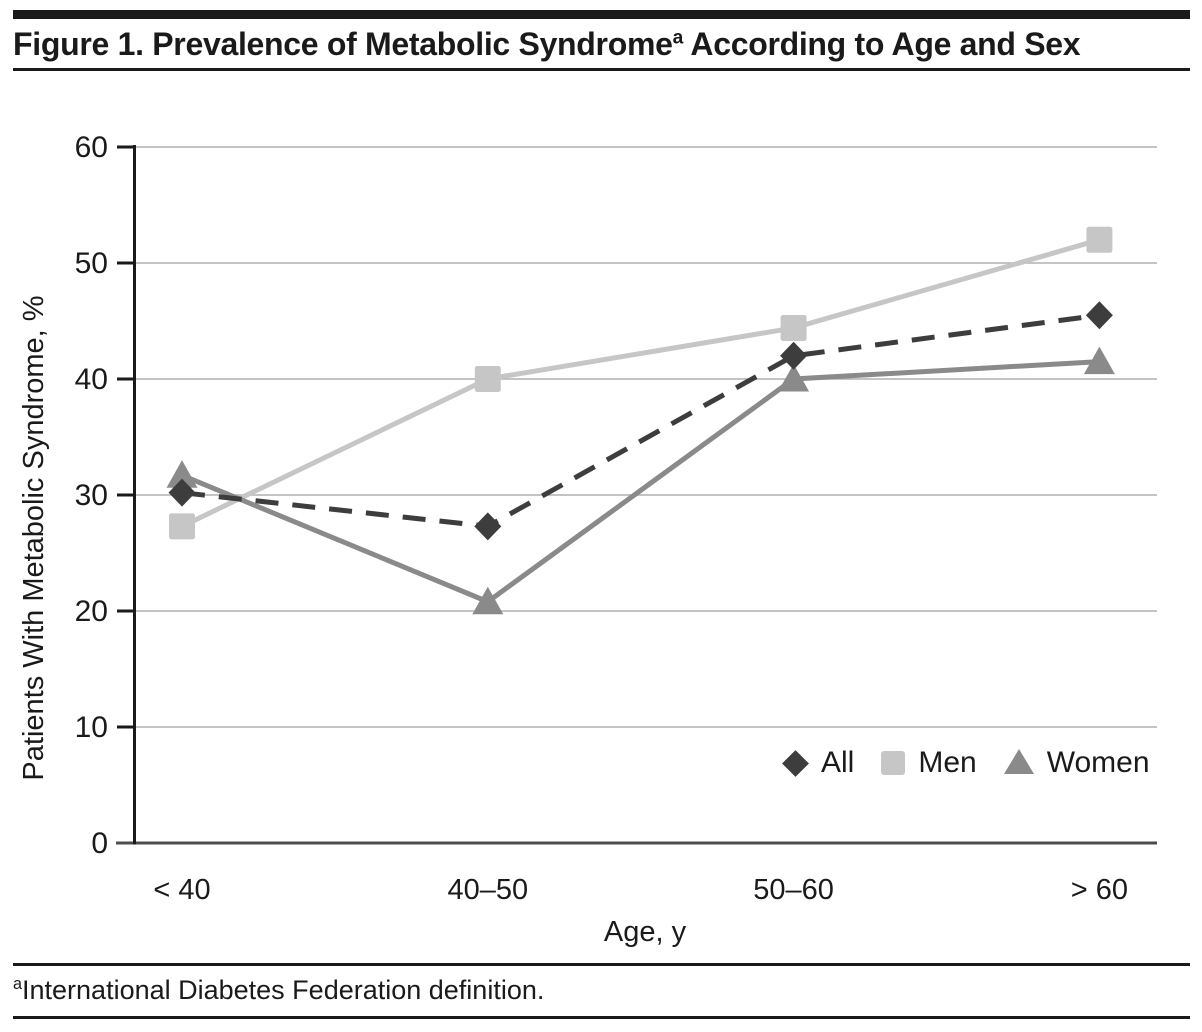 This screenshot has width=1202, height=1032. I want to click on legend-item-men: Men, so click(929, 763).